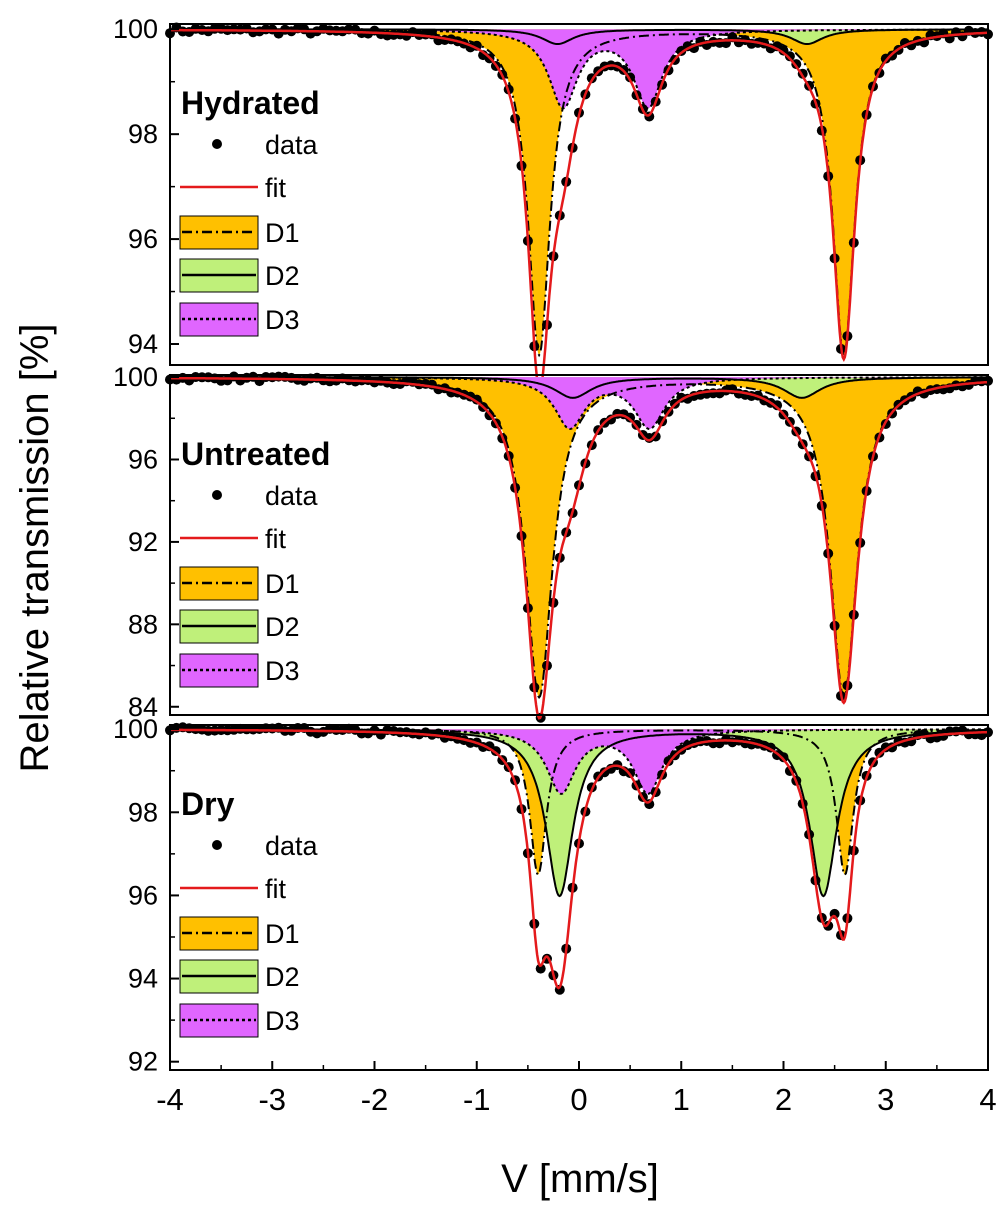 The height and width of the screenshot is (1212, 1002). Describe the element at coordinates (375, 1099) in the screenshot. I see `x-tick-label: -2` at that location.